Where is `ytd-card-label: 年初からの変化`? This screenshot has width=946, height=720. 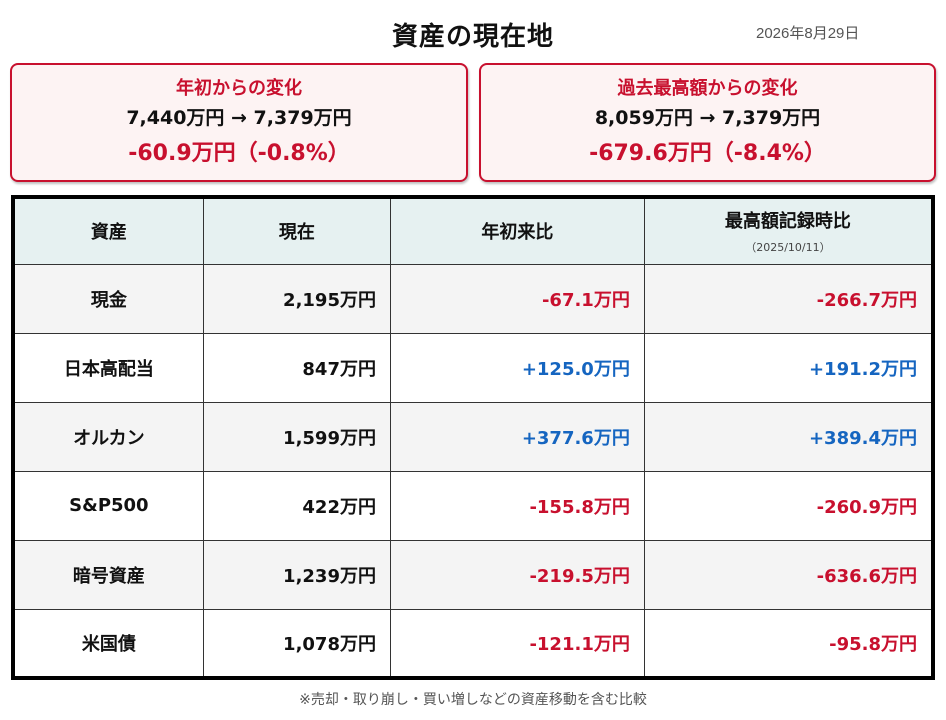 ytd-card-label: 年初からの変化 is located at coordinates (239, 88).